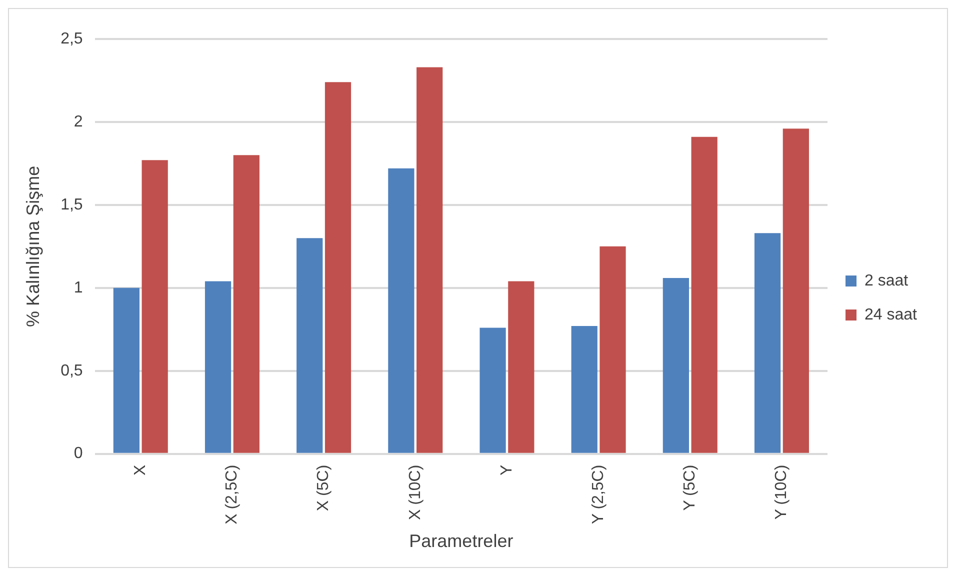  I want to click on x-tick-label: Y, so click(507, 470).